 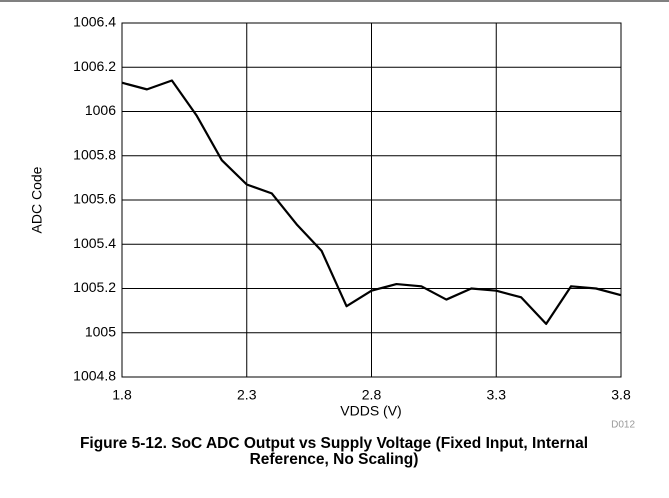 I want to click on y-tick-label: 1005, so click(x=100, y=331).